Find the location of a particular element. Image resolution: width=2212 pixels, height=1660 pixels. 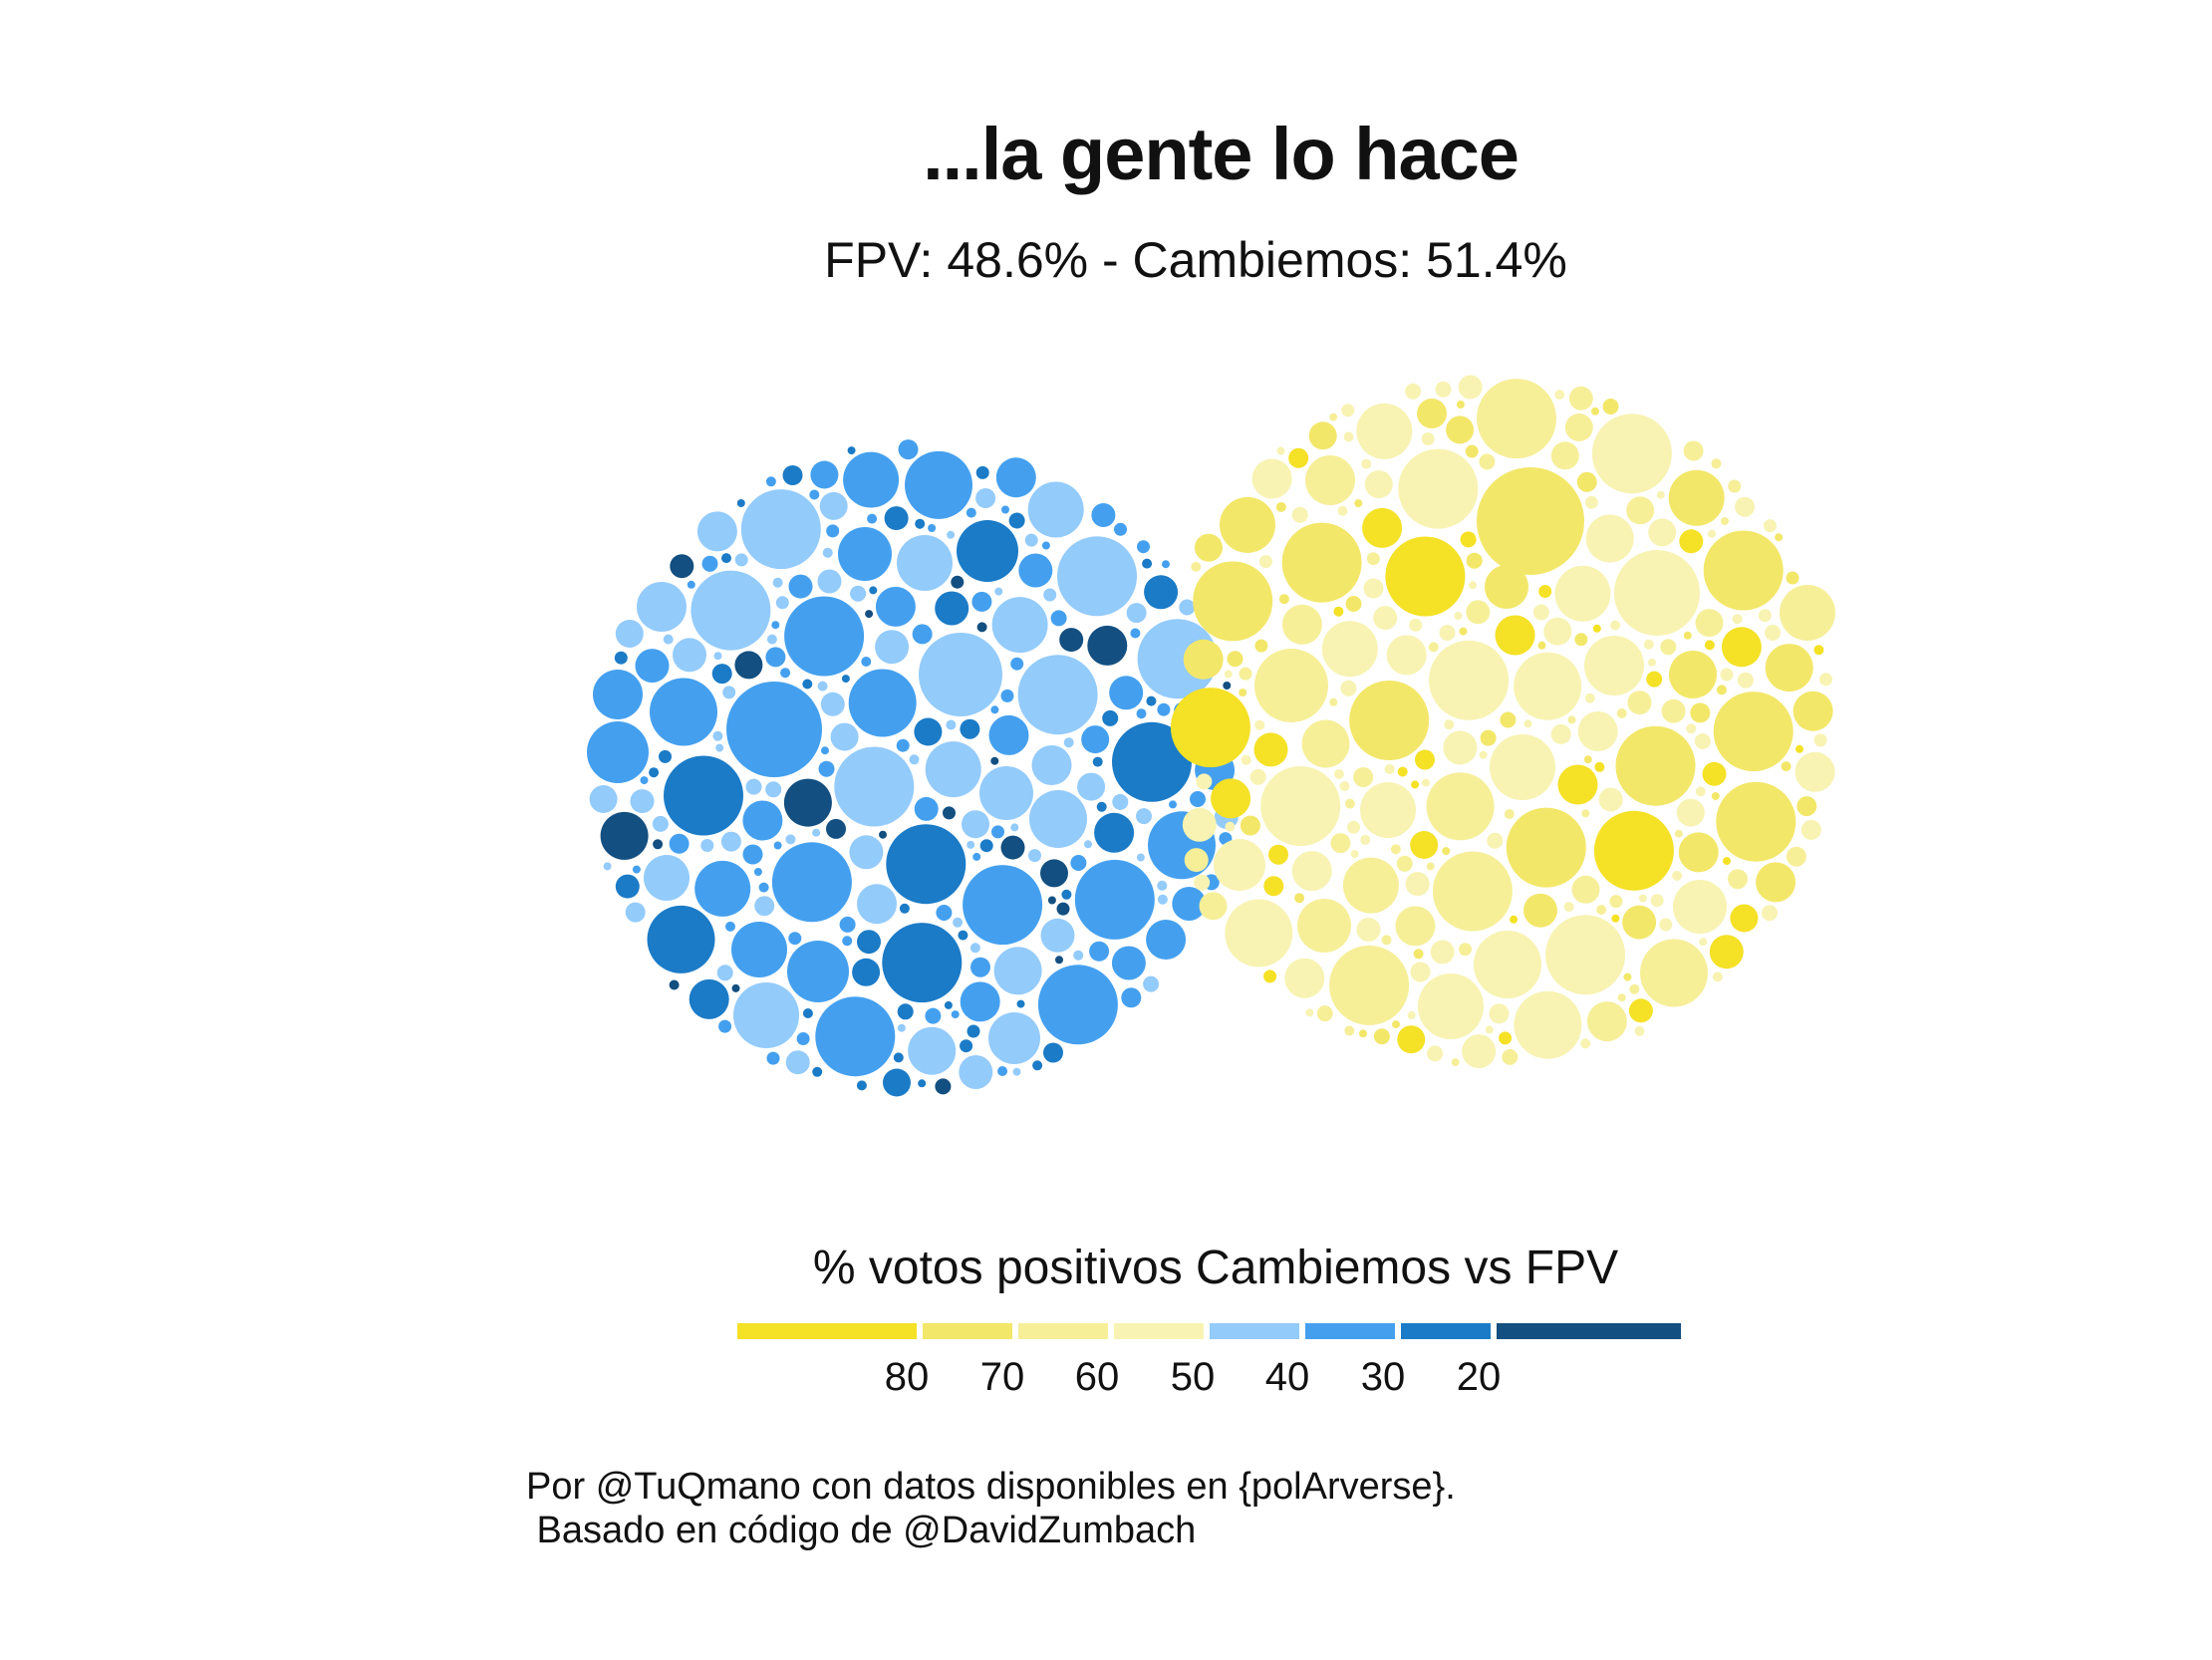

cluster-fpv is located at coordinates (913, 768).